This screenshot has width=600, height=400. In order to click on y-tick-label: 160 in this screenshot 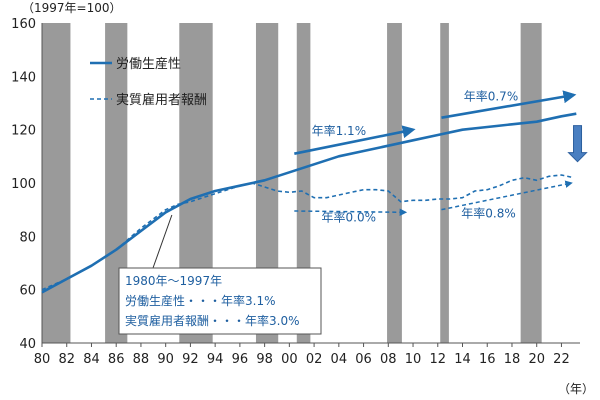, I will do `click(23, 24)`.